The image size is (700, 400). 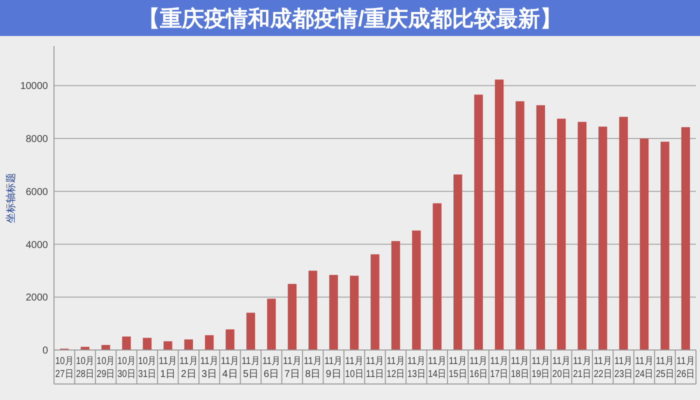 What do you see at coordinates (625, 368) in the screenshot?
I see `x-tick-label: 11月23日` at bounding box center [625, 368].